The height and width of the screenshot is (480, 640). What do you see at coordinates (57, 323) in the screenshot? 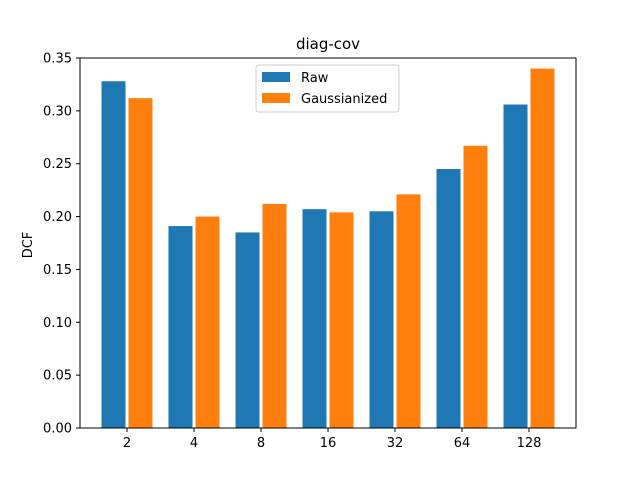
I see `y-tick-label: 0.10` at bounding box center [57, 323].